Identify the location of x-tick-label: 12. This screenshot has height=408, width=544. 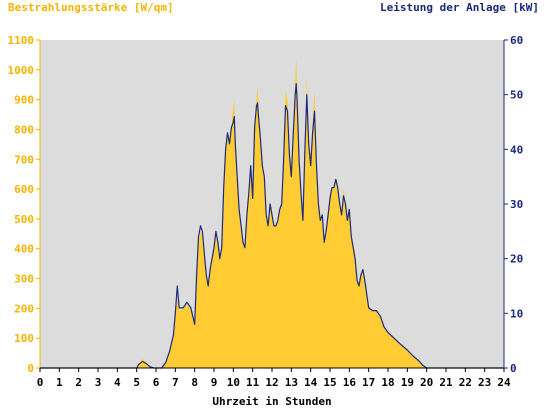
(271, 382).